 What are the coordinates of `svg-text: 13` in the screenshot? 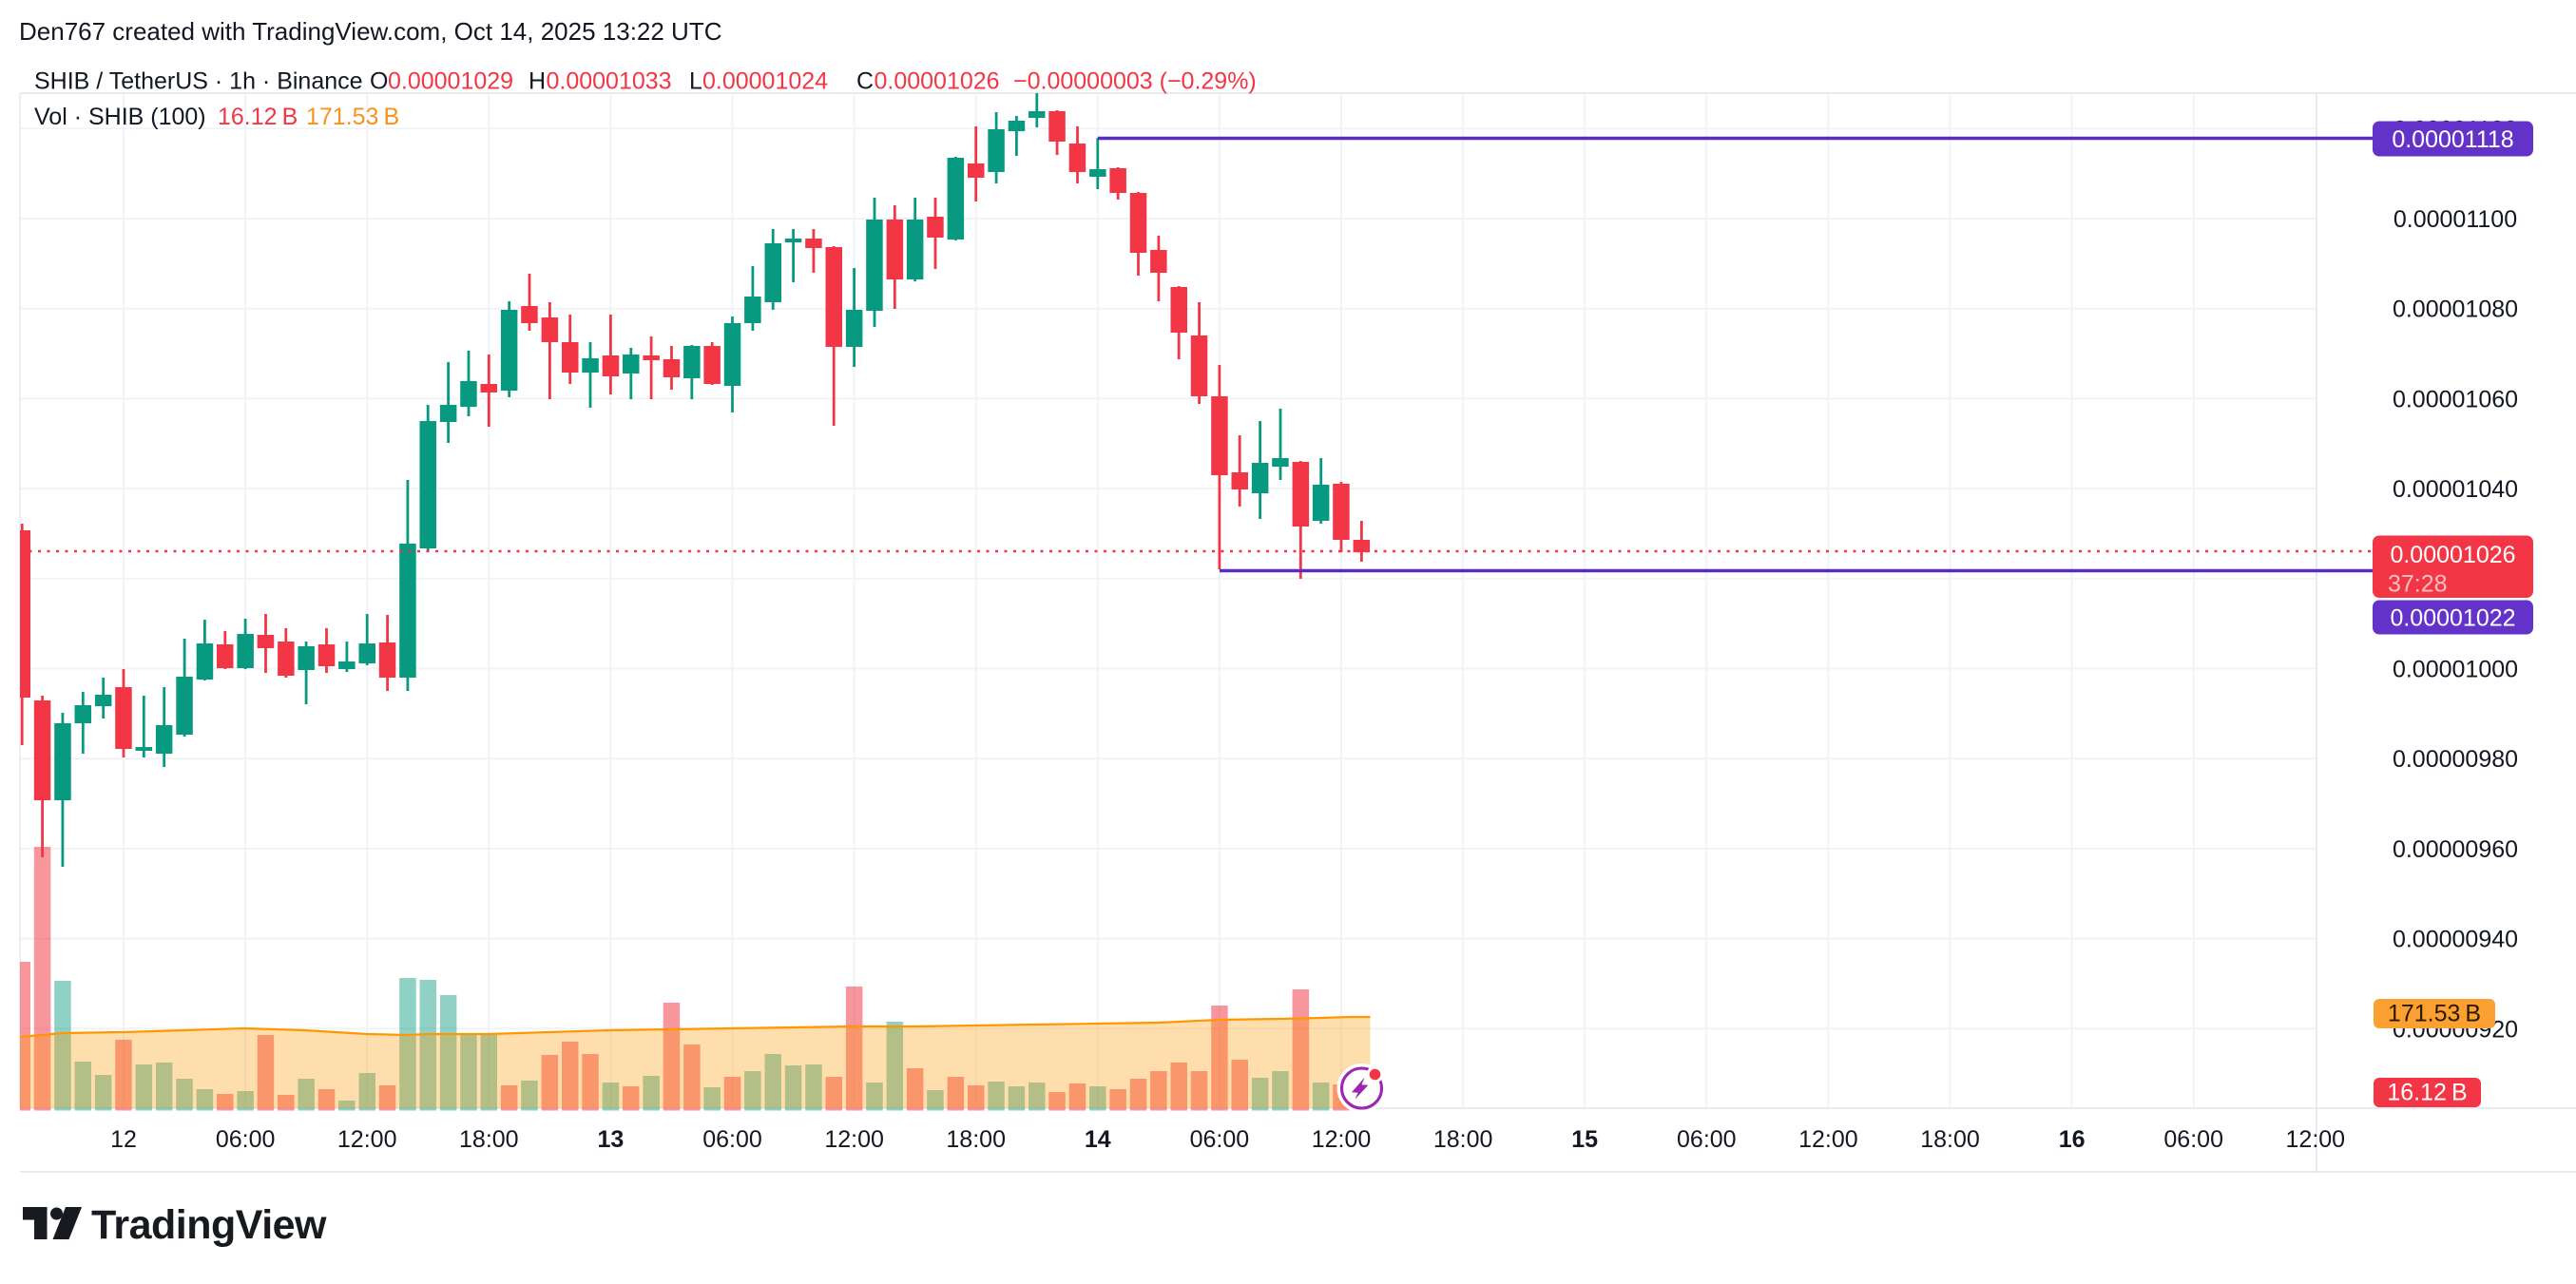 It's located at (610, 1139).